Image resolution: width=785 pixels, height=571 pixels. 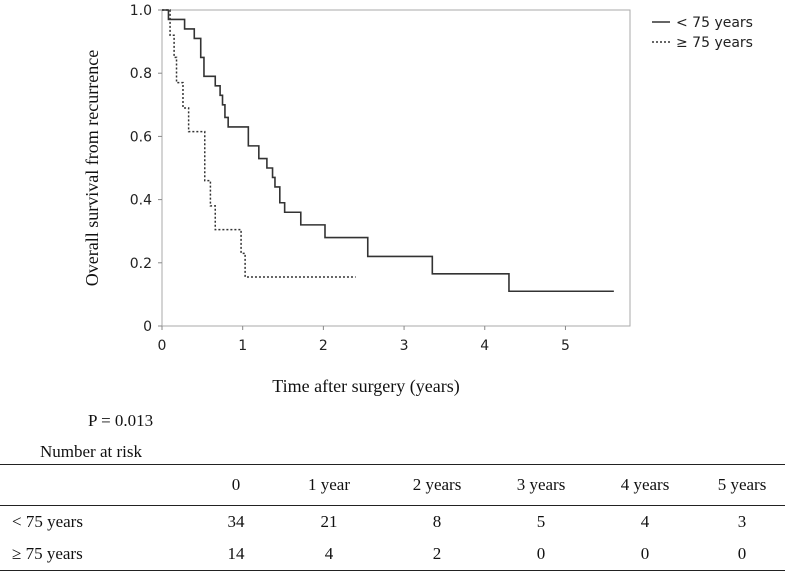 What do you see at coordinates (437, 554) in the screenshot?
I see `risk-cell: 2` at bounding box center [437, 554].